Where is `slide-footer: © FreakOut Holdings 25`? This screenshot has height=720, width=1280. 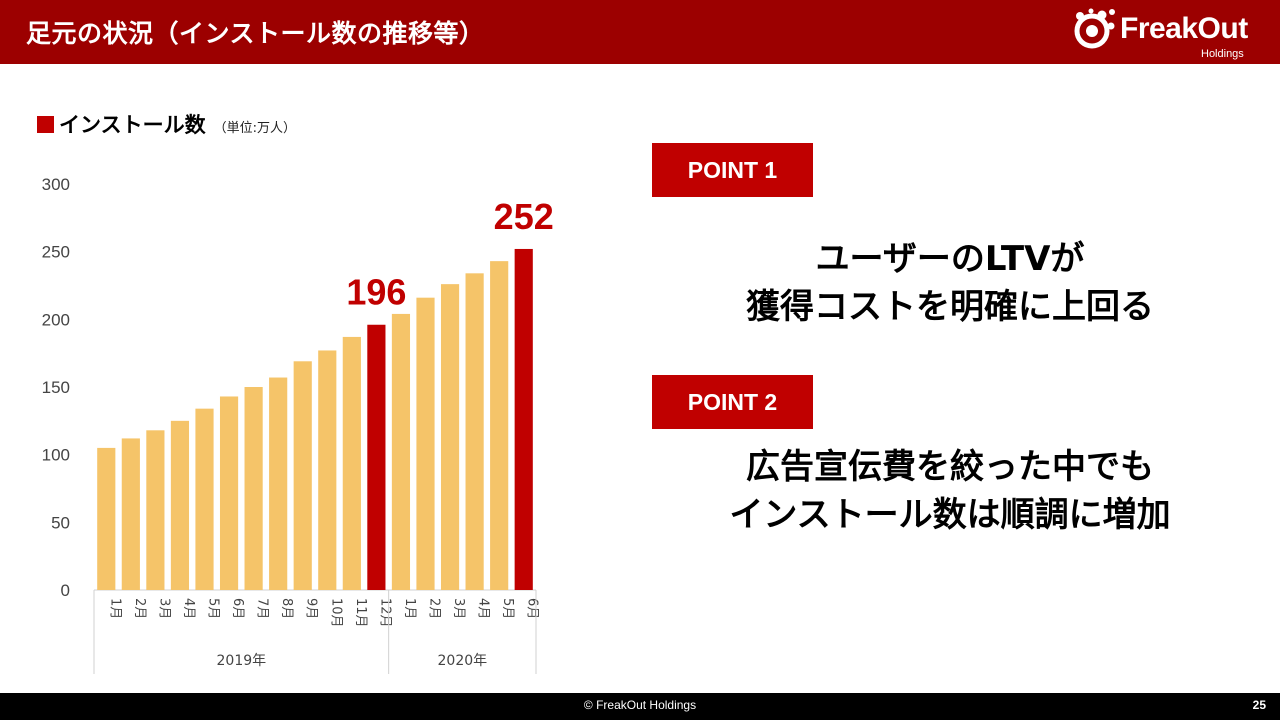
slide-footer: © FreakOut Holdings 25 is located at coordinates (640, 706).